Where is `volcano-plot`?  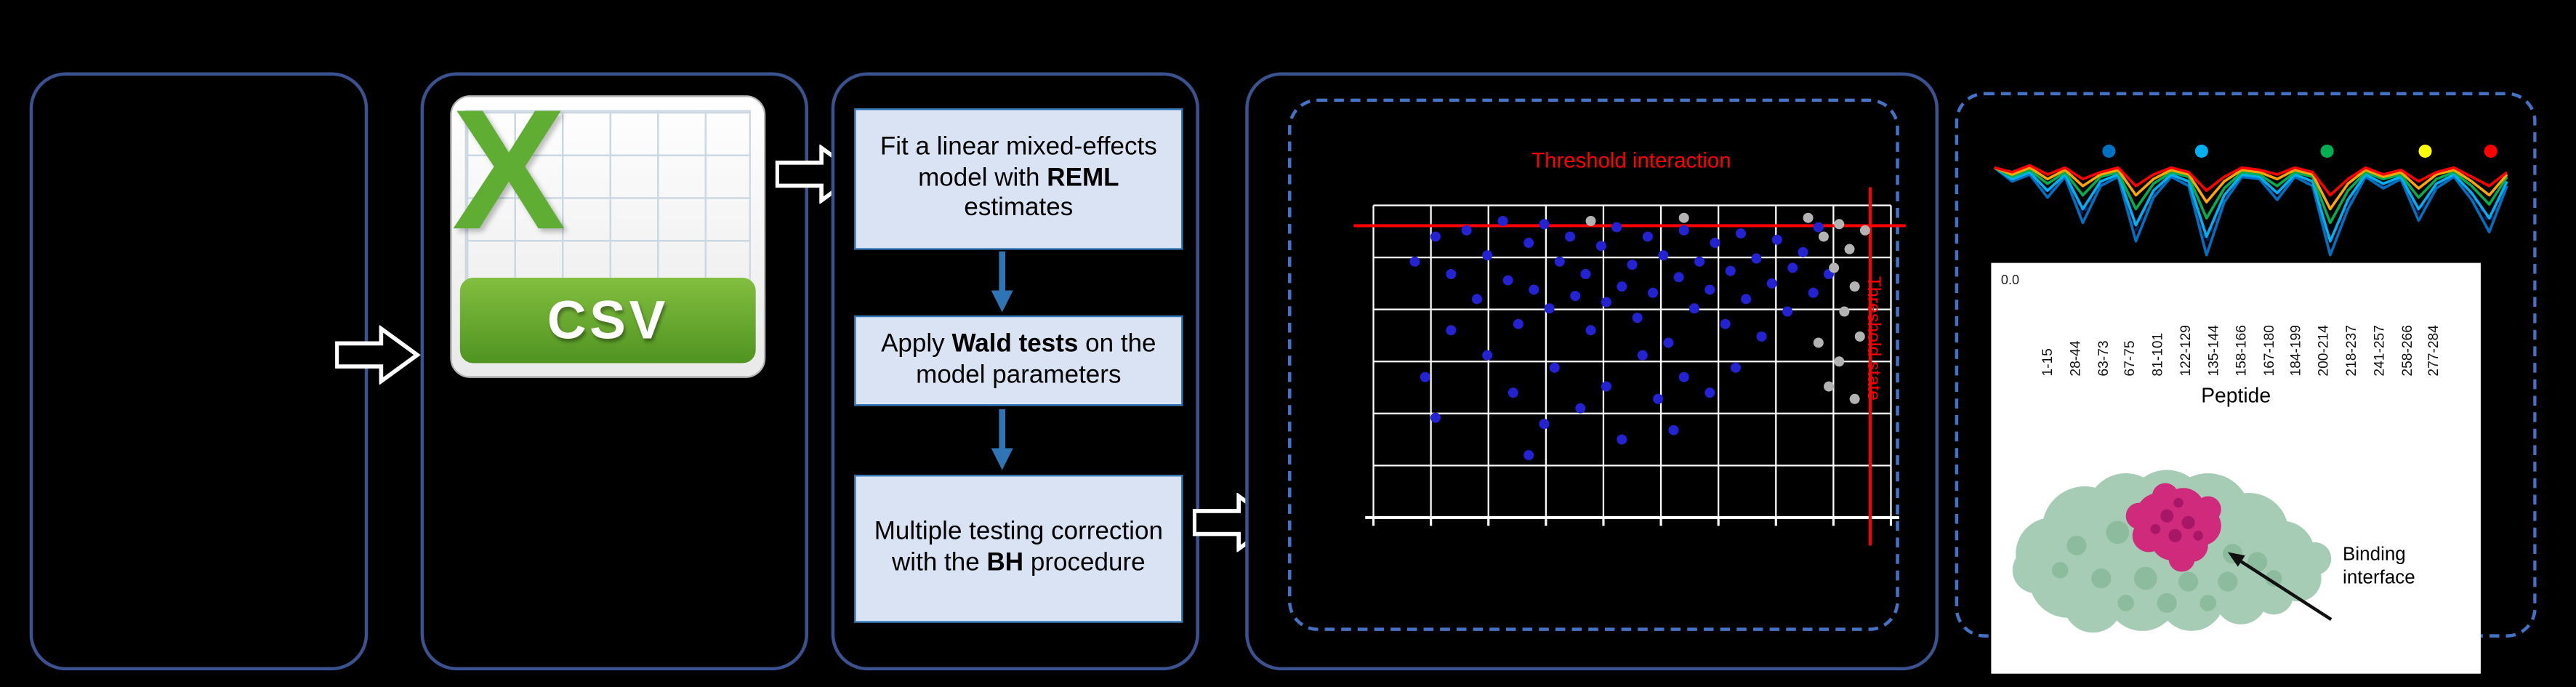 volcano-plot is located at coordinates (1629, 366).